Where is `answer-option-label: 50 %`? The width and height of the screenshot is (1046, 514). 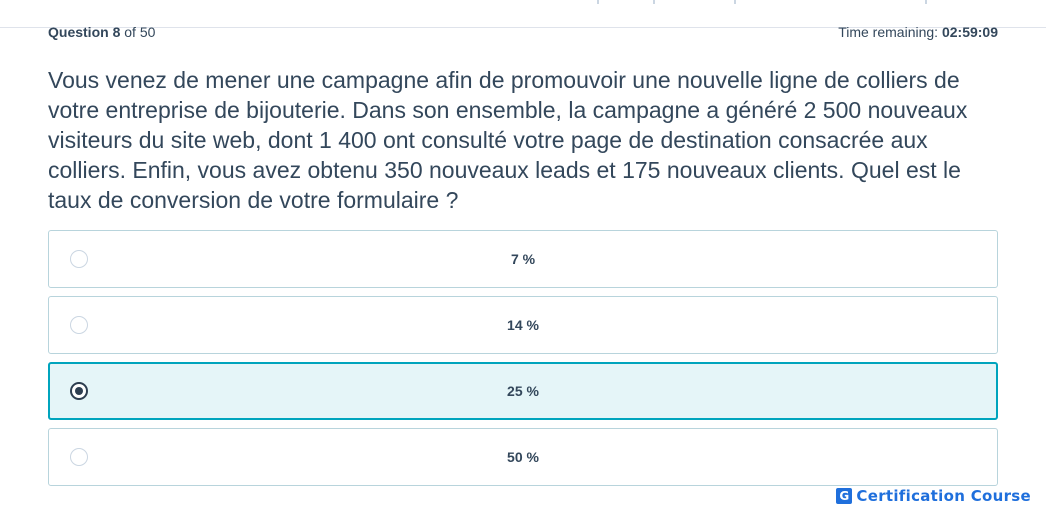
answer-option-label: 50 % is located at coordinates (523, 457).